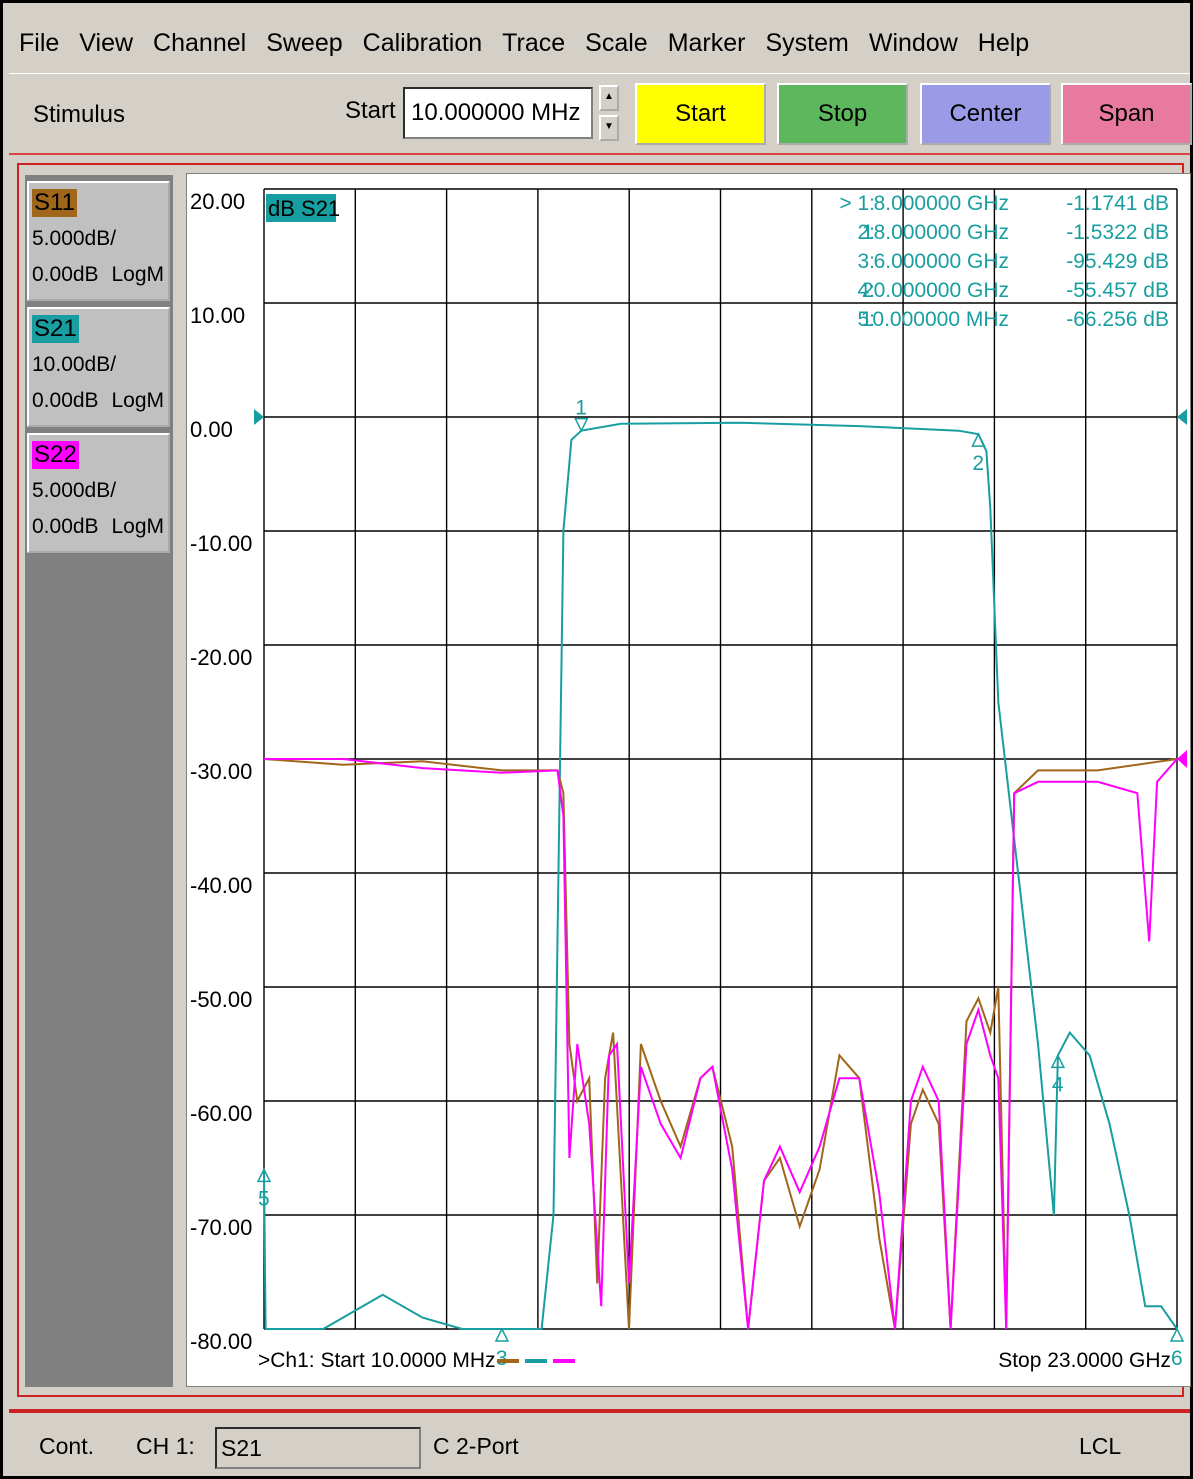 This screenshot has height=1479, width=1193. What do you see at coordinates (65, 400) in the screenshot?
I see `trace-ref-s21: 0.00dB` at bounding box center [65, 400].